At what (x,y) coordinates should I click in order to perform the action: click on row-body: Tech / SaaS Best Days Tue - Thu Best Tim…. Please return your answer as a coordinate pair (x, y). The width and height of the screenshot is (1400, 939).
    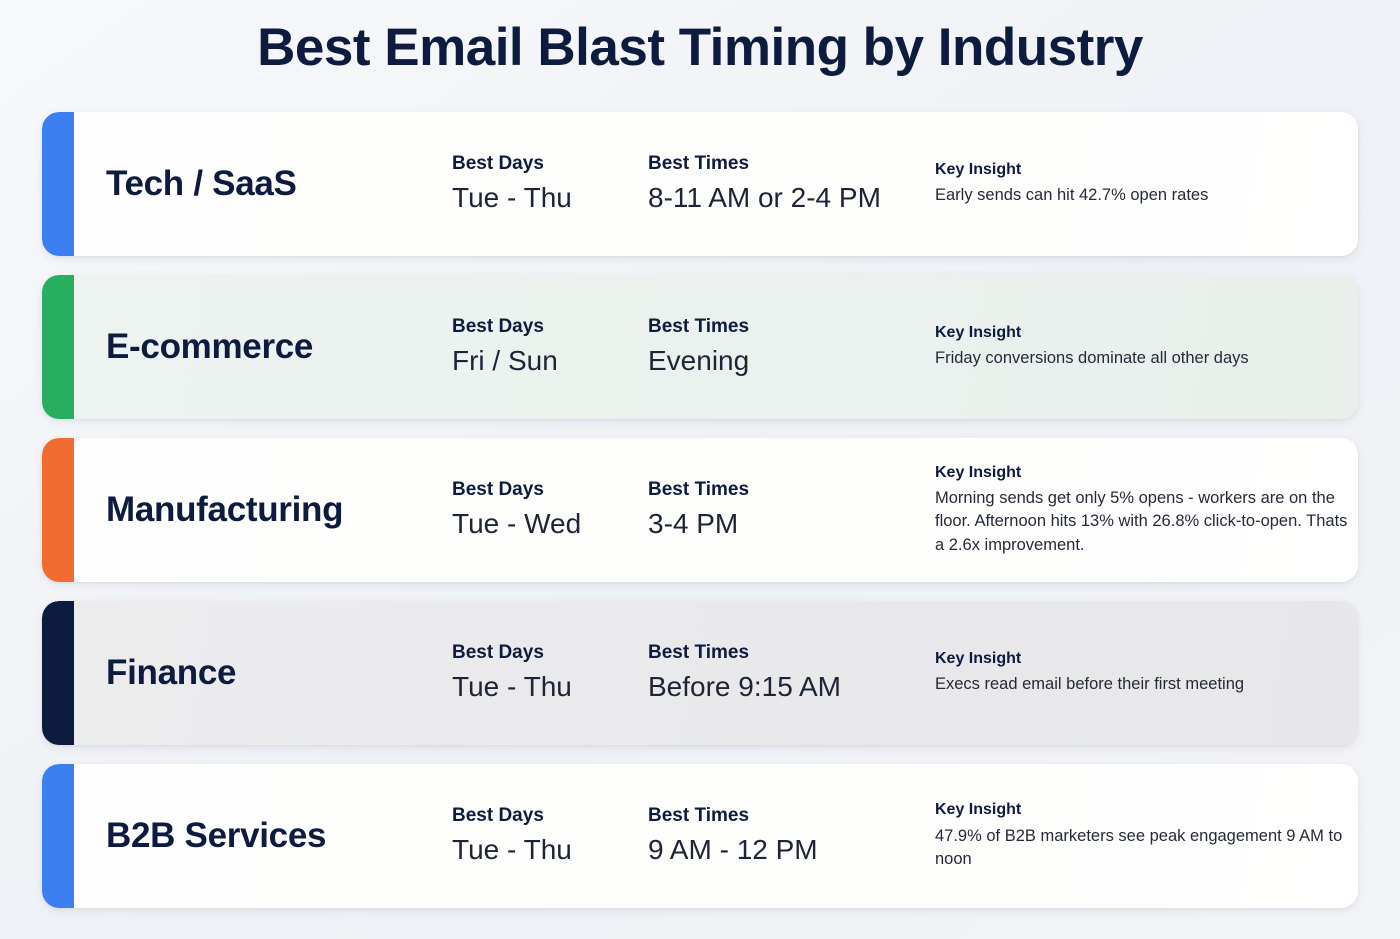
    Looking at the image, I should click on (700, 184).